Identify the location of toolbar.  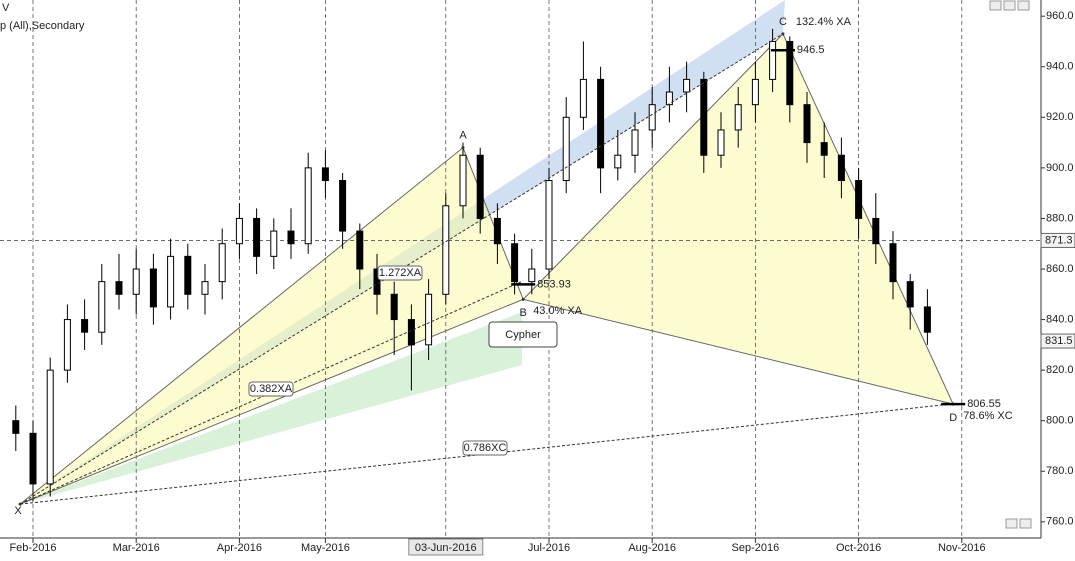
(1010, 264).